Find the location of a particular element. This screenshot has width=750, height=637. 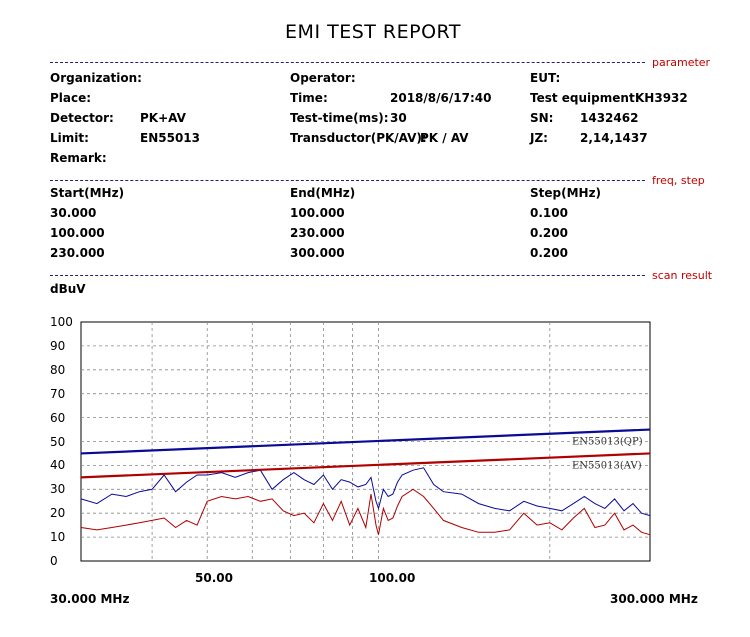

y-tick-label: 50 is located at coordinates (58, 441).